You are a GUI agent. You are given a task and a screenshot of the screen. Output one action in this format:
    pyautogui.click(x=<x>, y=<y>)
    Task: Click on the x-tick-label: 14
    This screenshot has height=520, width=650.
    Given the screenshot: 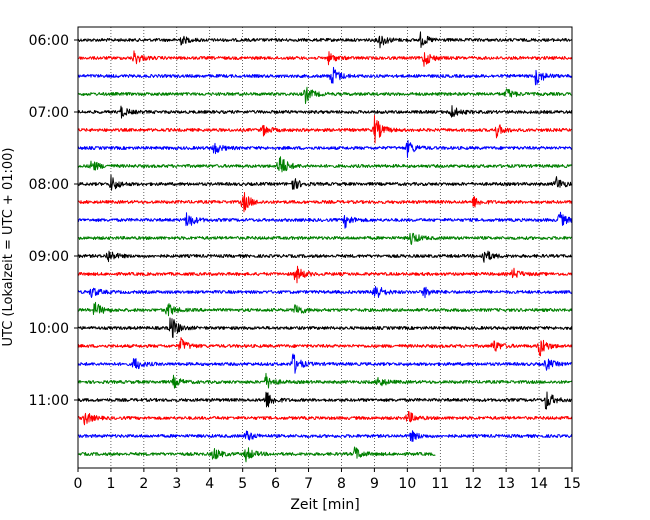 What is the action you would take?
    pyautogui.click(x=539, y=484)
    